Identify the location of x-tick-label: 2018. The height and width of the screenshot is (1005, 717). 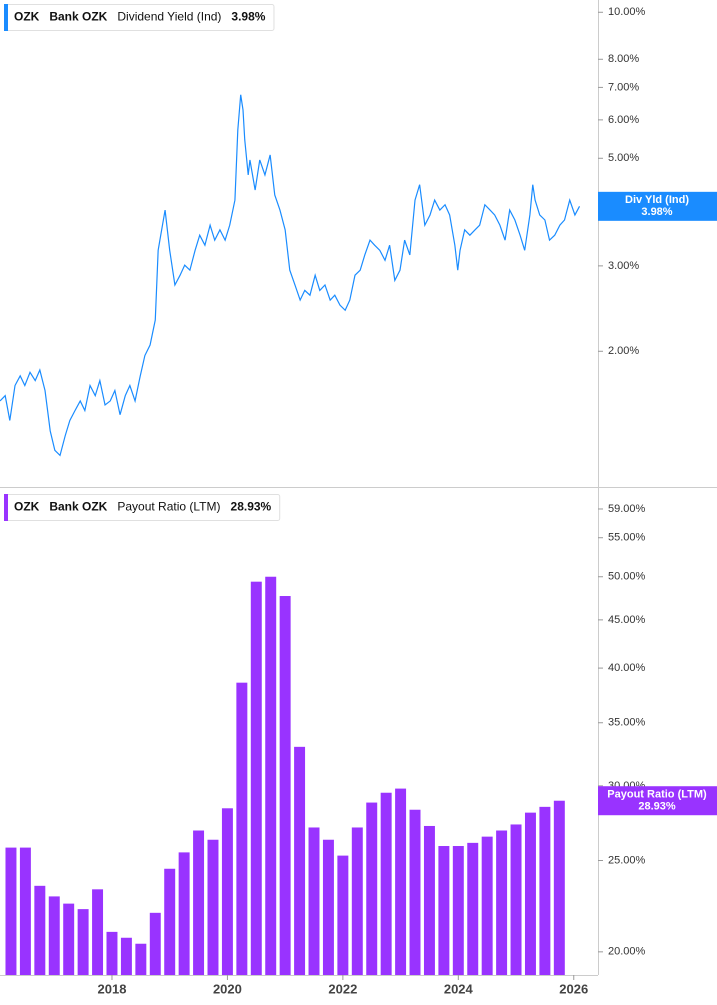
(112, 988).